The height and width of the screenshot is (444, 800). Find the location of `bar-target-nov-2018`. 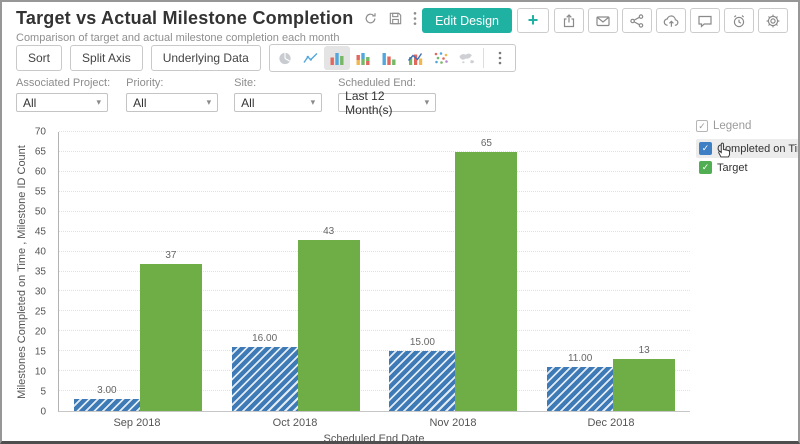

bar-target-nov-2018 is located at coordinates (486, 281).